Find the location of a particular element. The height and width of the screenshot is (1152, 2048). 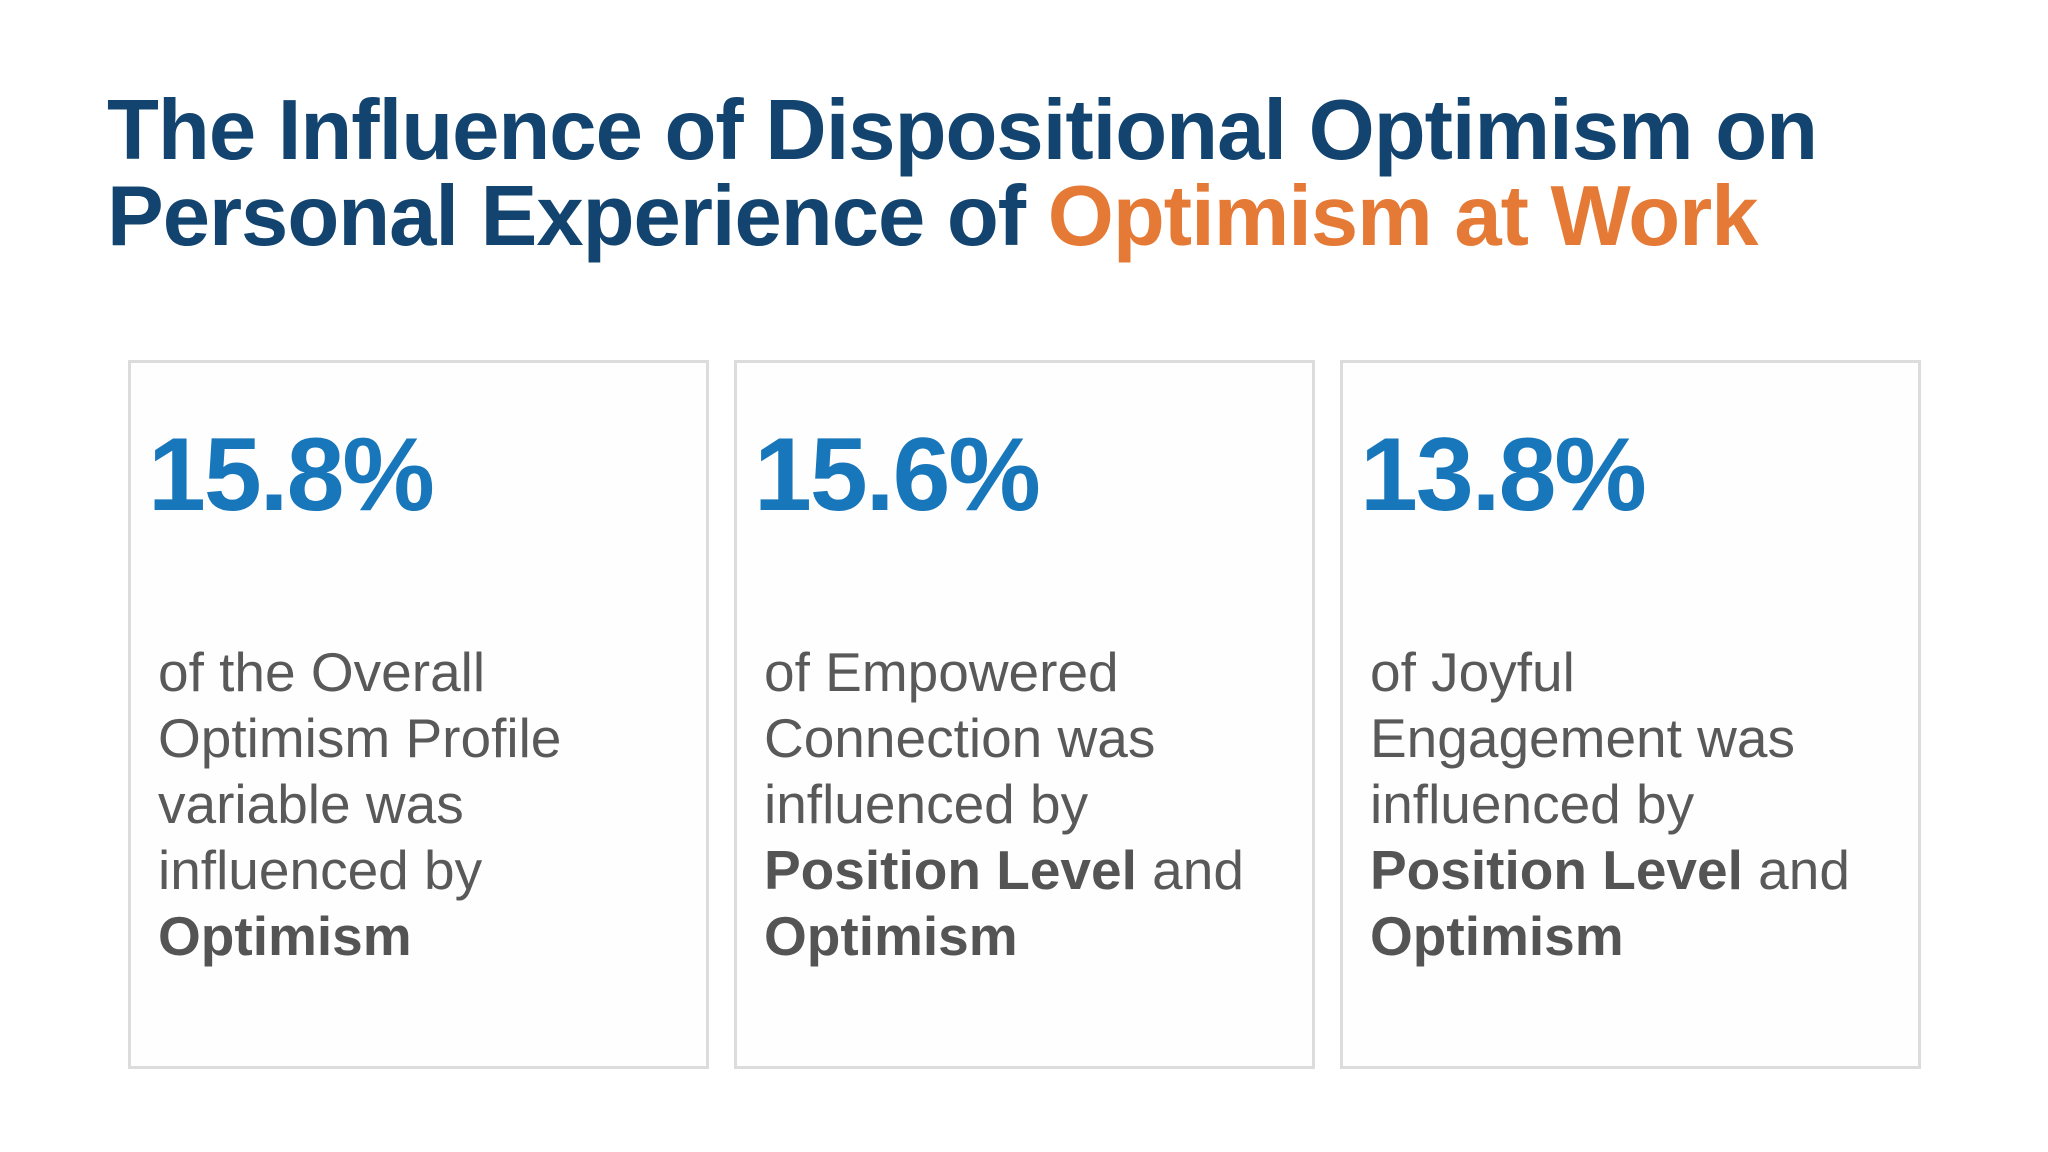

description-line: of Joyful is located at coordinates (1472, 672).